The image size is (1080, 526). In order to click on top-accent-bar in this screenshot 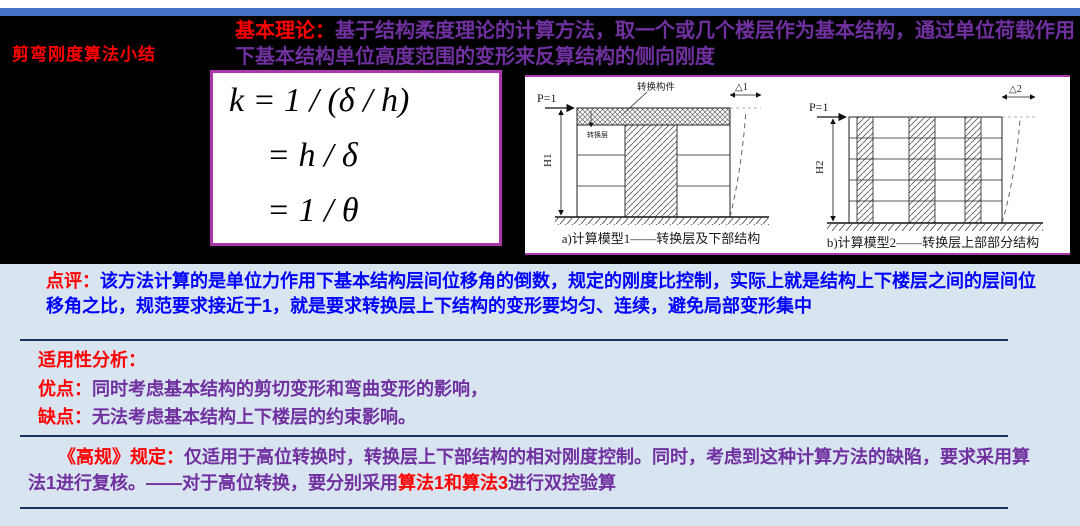, I will do `click(540, 12)`.